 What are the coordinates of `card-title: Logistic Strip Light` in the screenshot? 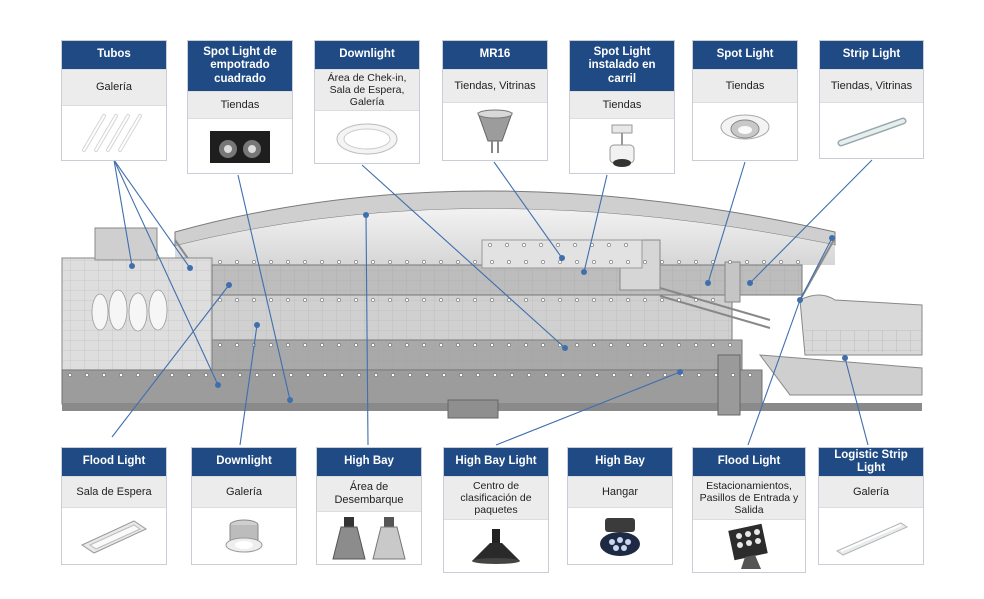 It's located at (871, 462).